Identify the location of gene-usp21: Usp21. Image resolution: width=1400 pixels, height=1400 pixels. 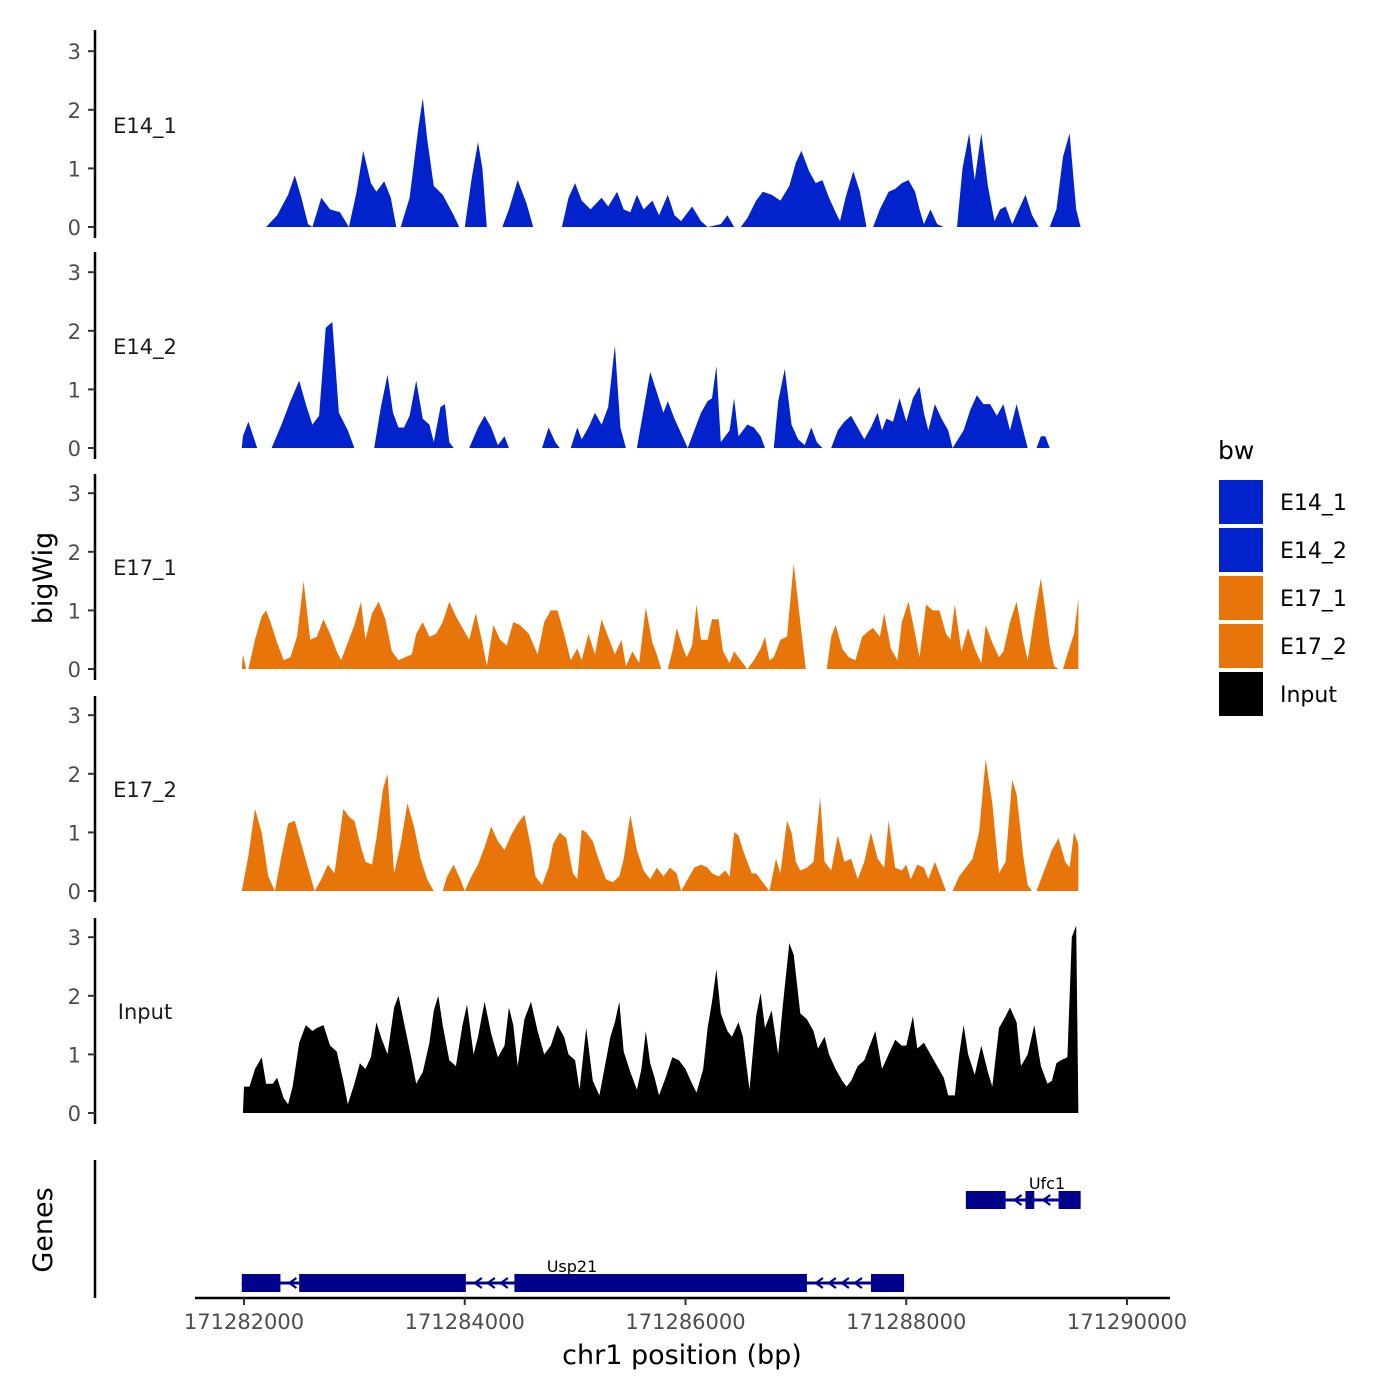
(573, 1274).